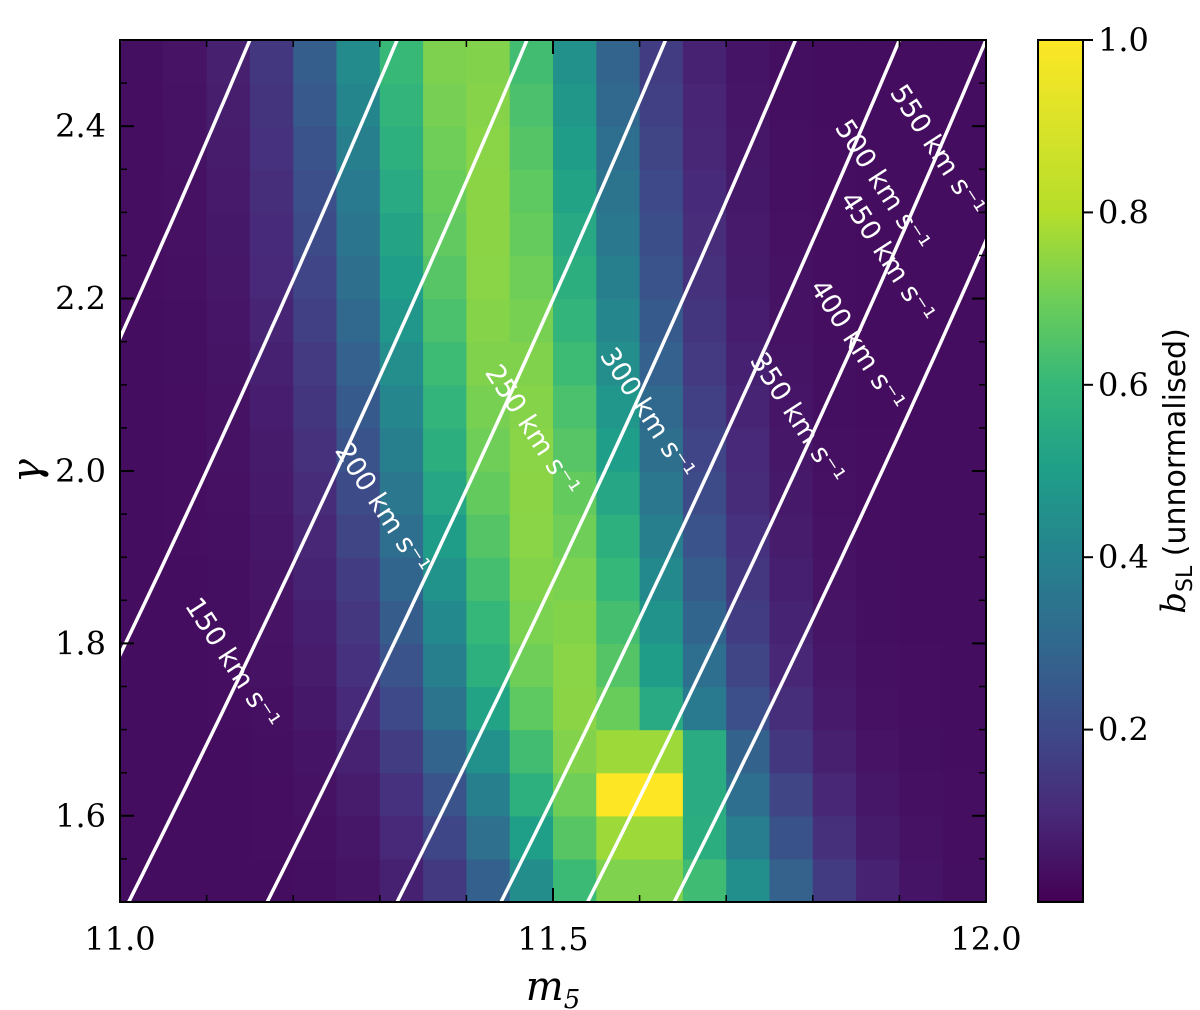 The image size is (1200, 1010). I want to click on y-tick-label: 2.0, so click(80, 471).